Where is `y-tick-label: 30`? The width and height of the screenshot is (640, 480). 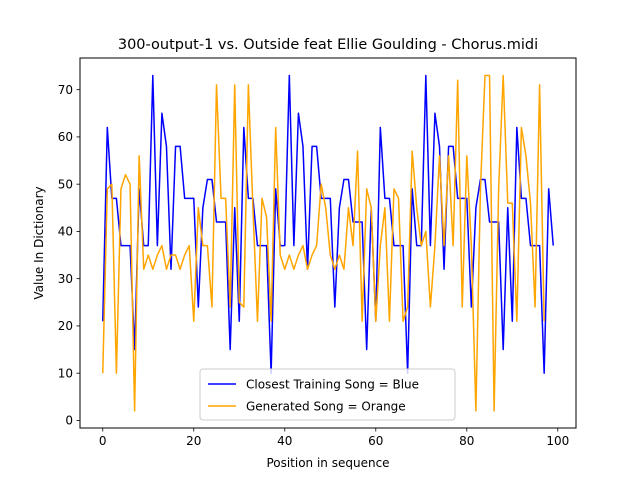
y-tick-label: 30 is located at coordinates (65, 279).